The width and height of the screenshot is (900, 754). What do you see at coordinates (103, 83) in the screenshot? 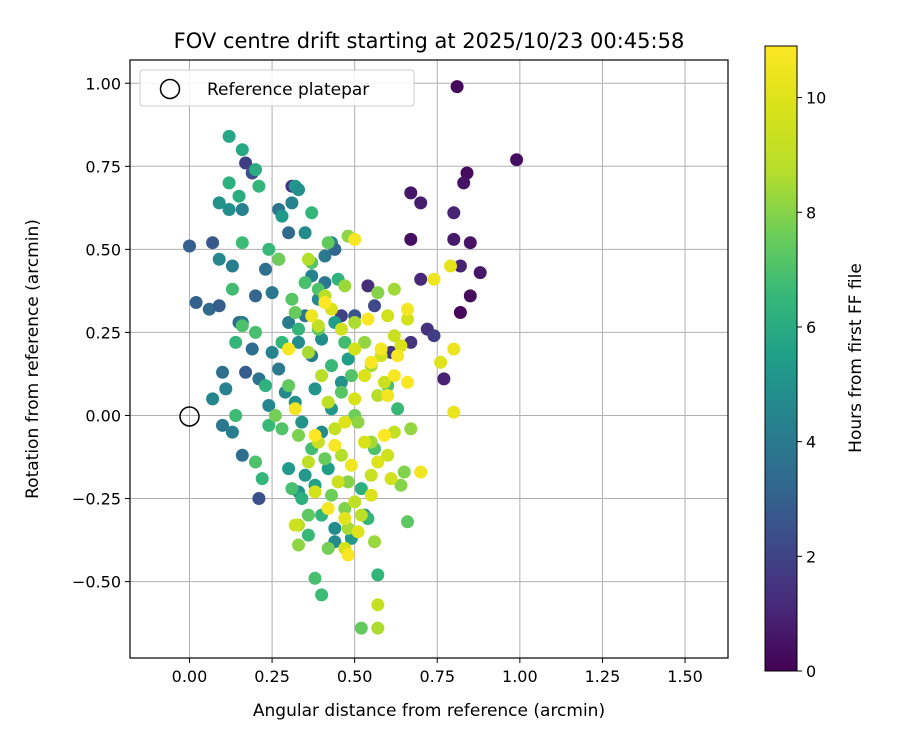
I see `y-tick-label: 1.00` at bounding box center [103, 83].